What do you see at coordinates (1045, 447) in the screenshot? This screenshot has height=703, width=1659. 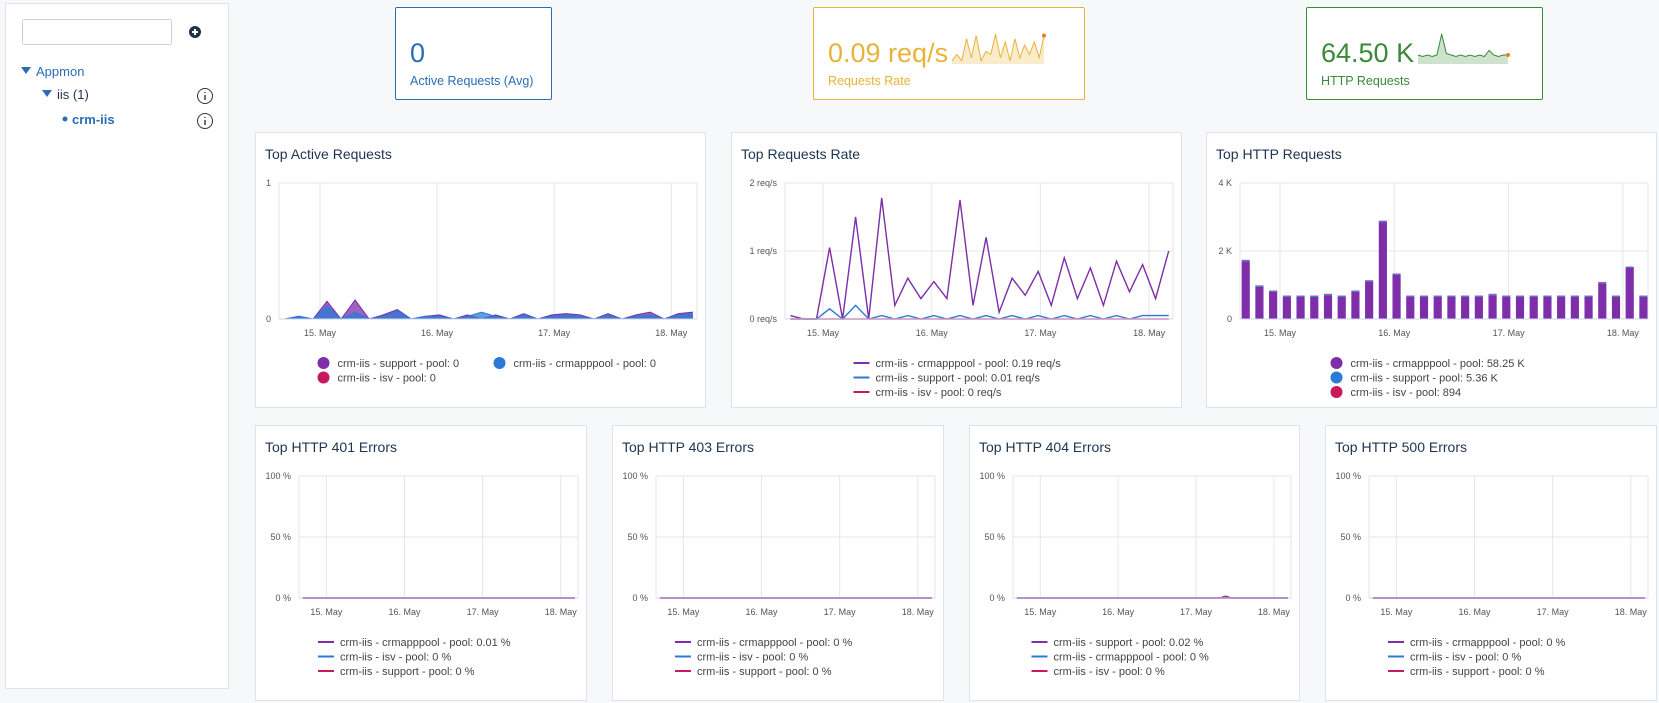 I see `chart-title: Top HTTP 404 Errors` at bounding box center [1045, 447].